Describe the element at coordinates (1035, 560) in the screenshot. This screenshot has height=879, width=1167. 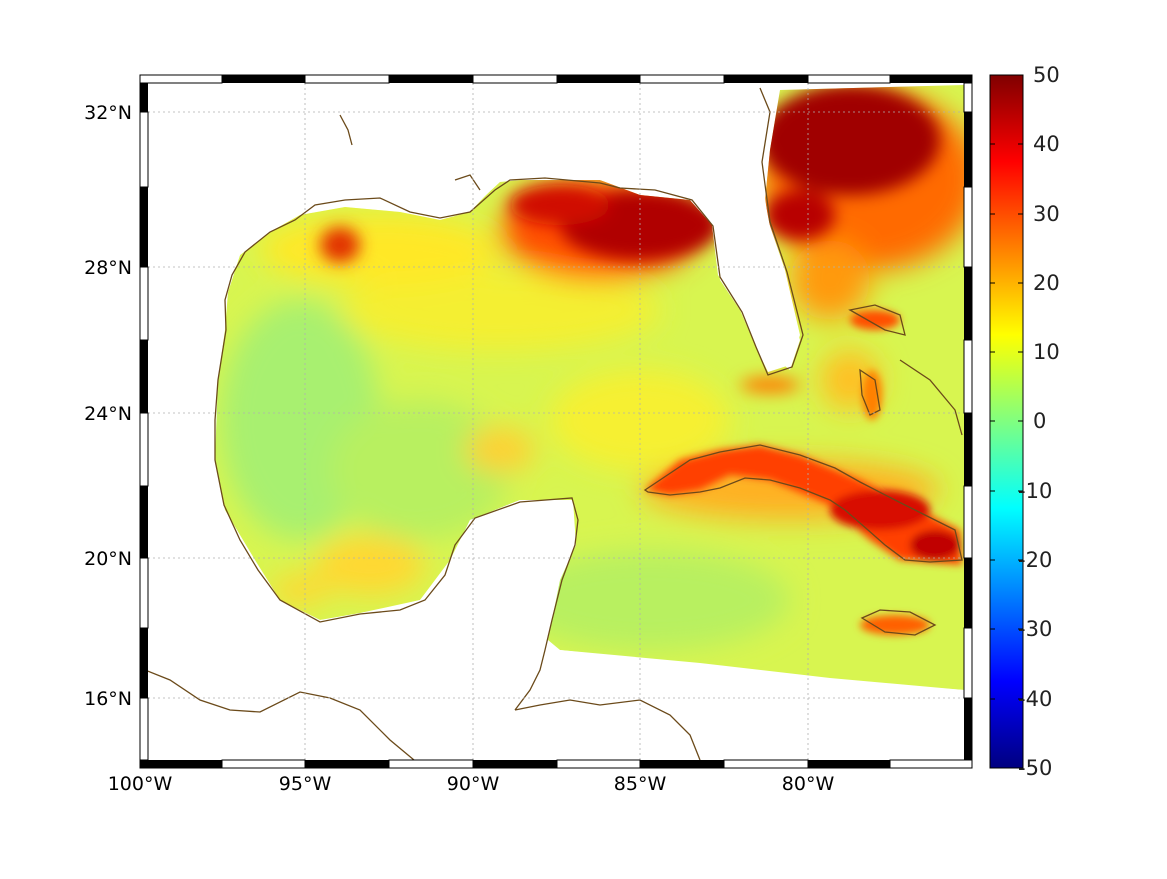
I see `colorbar-tick-label: -20` at that location.